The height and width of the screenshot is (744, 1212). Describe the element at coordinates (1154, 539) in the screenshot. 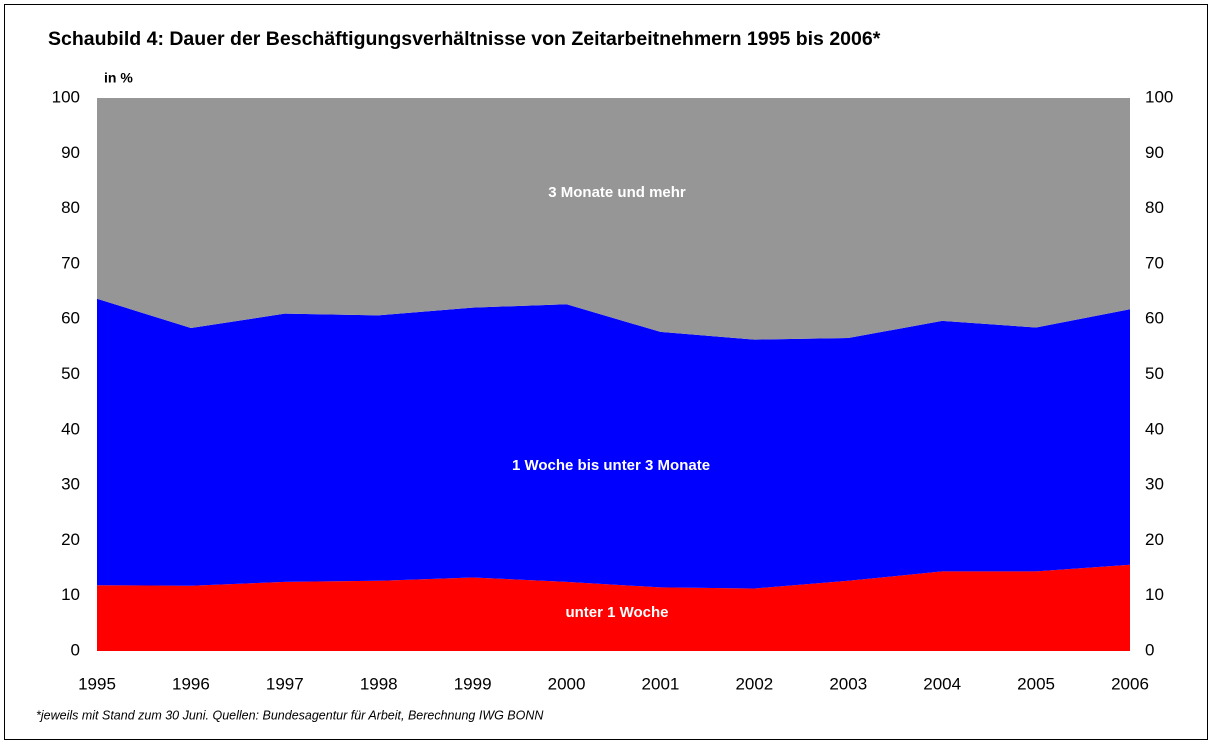

I see `y2-tick-label: 20` at that location.